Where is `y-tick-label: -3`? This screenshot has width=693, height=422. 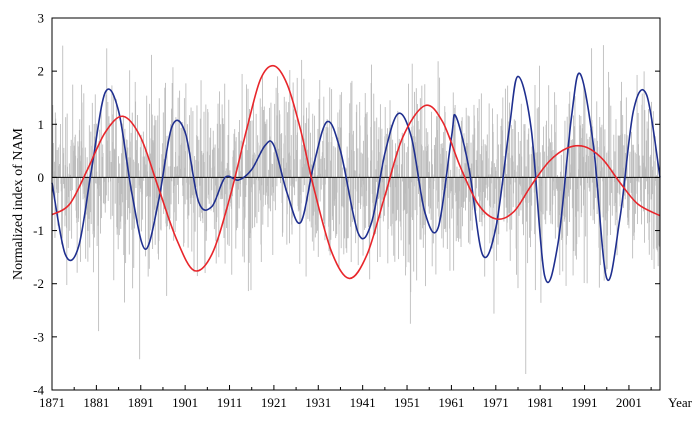
y-tick-label: -3 is located at coordinates (38, 336).